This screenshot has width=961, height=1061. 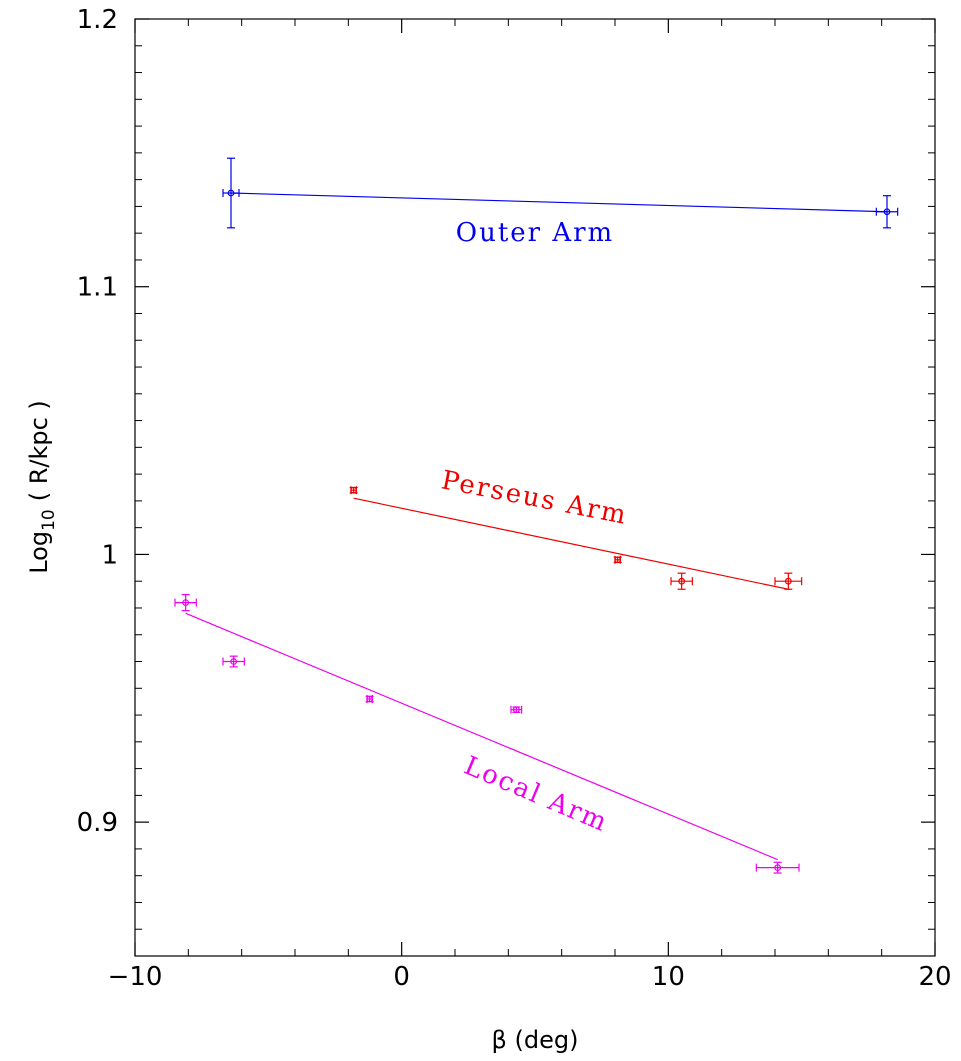 What do you see at coordinates (97, 288) in the screenshot?
I see `y-tick-label: 1.1` at bounding box center [97, 288].